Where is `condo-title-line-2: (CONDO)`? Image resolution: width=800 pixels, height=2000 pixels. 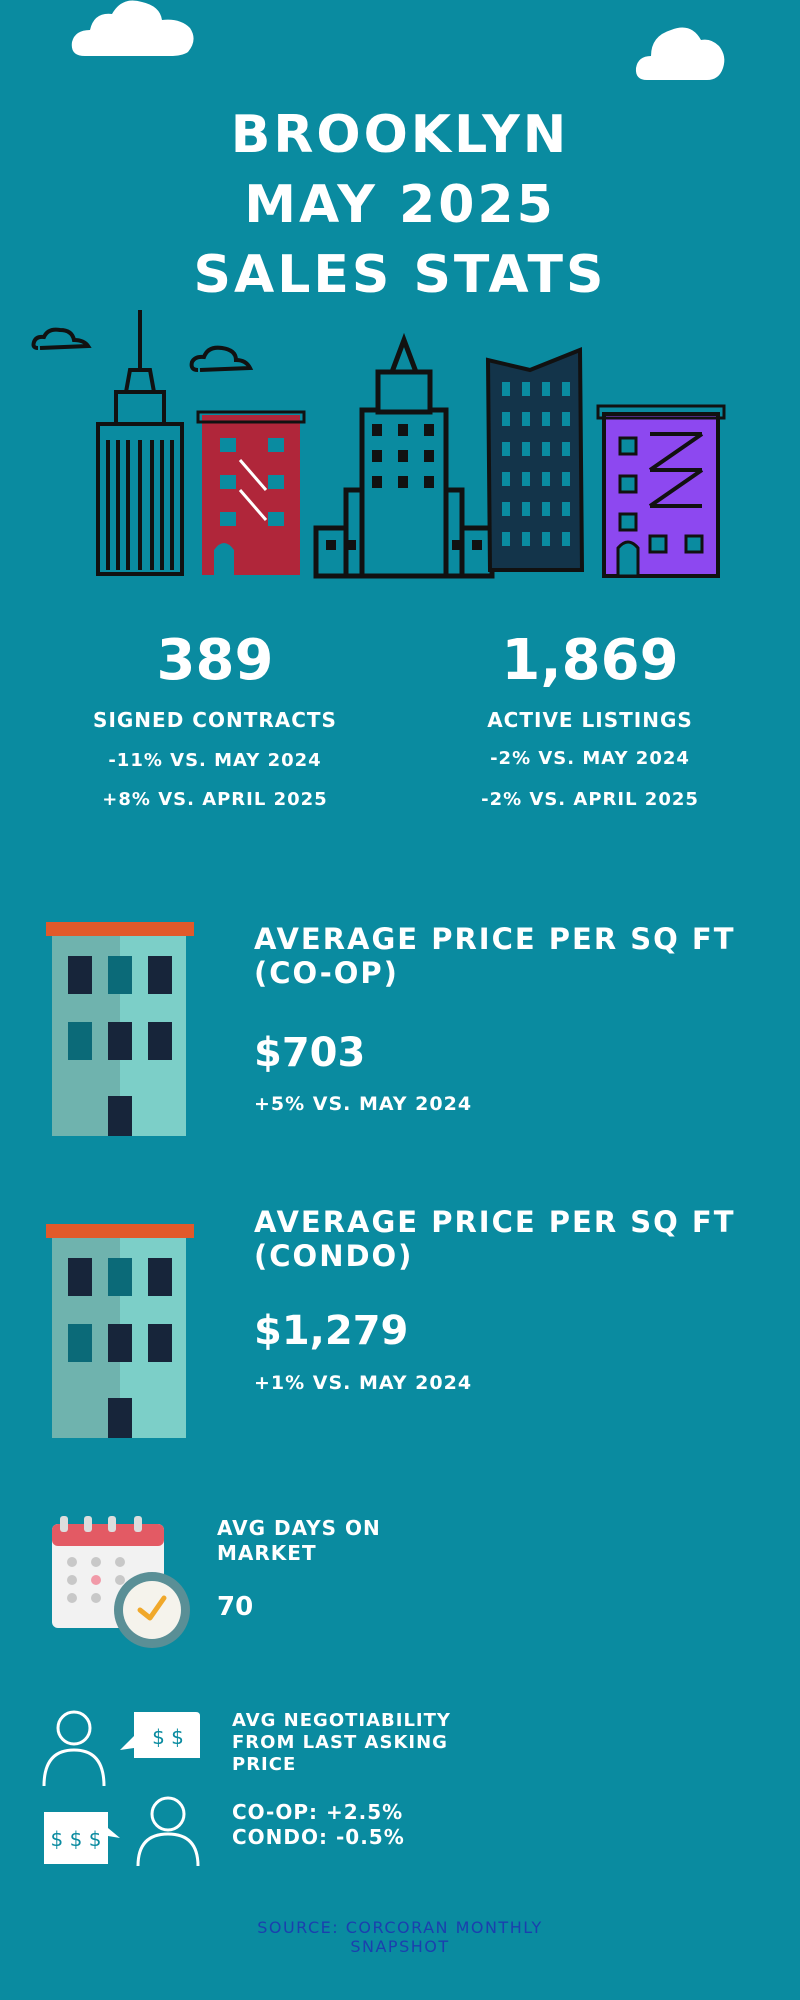
condo-title-line-2: (CONDO) is located at coordinates (334, 1256).